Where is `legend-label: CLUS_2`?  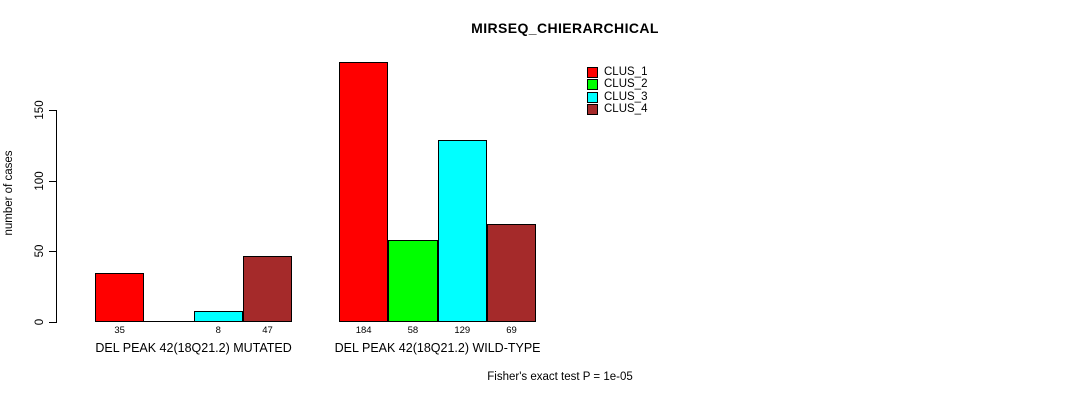 legend-label: CLUS_2 is located at coordinates (626, 84).